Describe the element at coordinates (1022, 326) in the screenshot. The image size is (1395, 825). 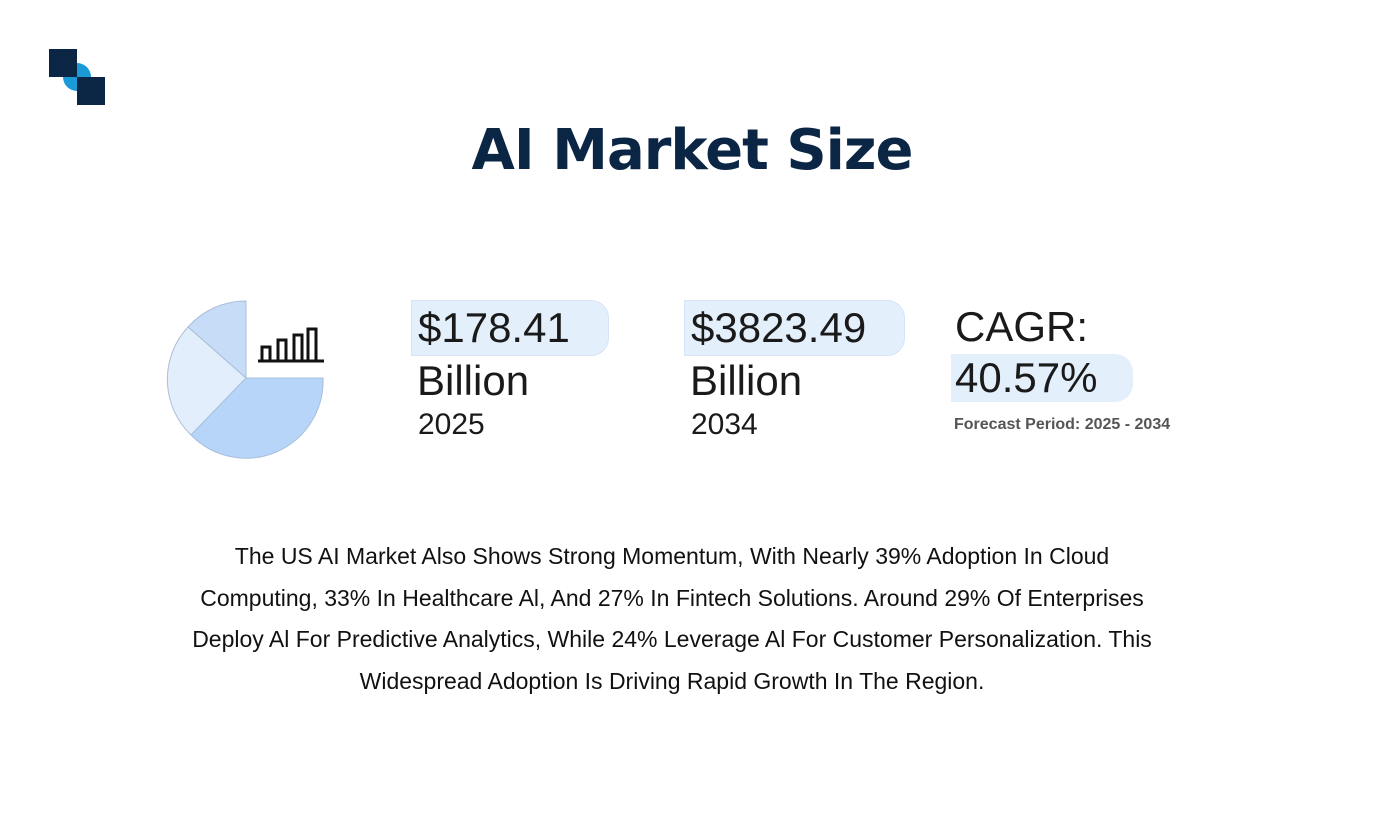
I see `stat-label: CAGR:` at that location.